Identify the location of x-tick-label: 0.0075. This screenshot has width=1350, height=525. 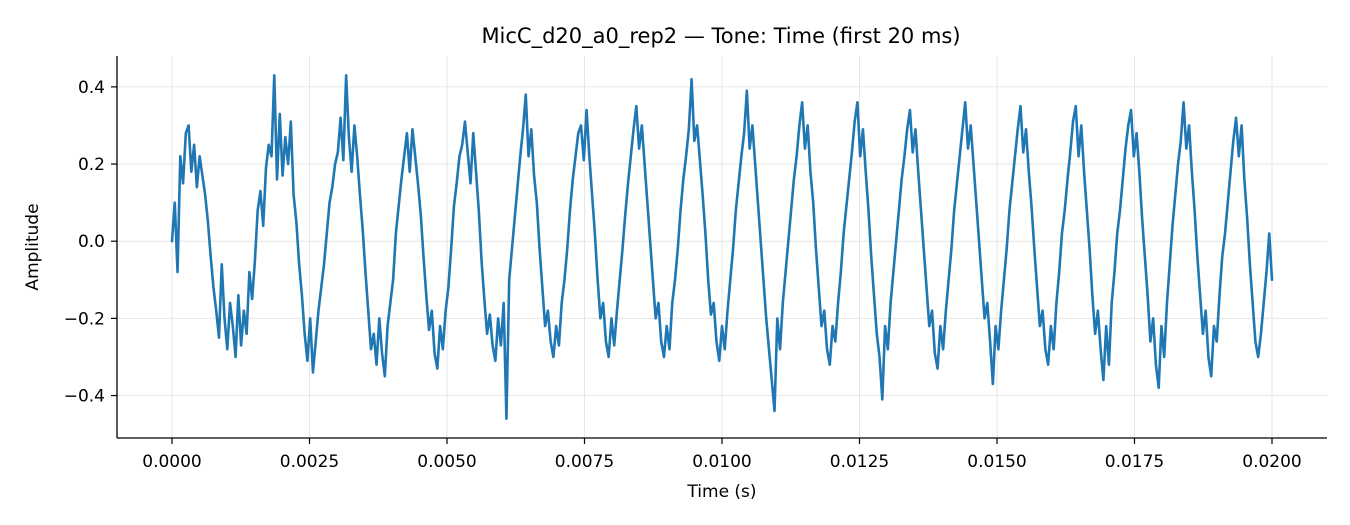
(584, 462).